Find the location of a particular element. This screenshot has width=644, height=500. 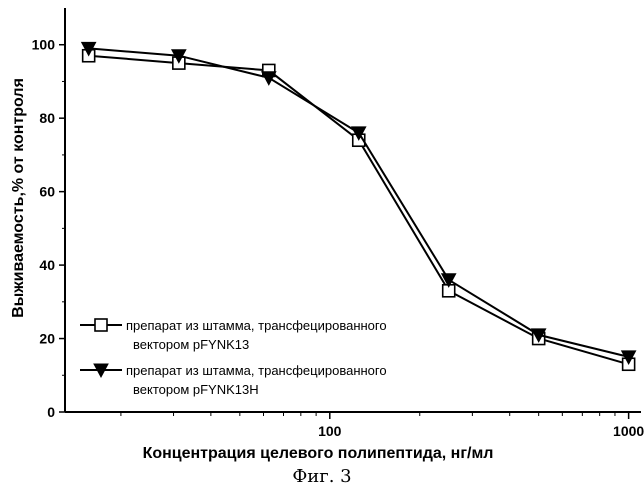

legend-label-1-line-1: препарат из штамма, трансфецированного is located at coordinates (256, 325).